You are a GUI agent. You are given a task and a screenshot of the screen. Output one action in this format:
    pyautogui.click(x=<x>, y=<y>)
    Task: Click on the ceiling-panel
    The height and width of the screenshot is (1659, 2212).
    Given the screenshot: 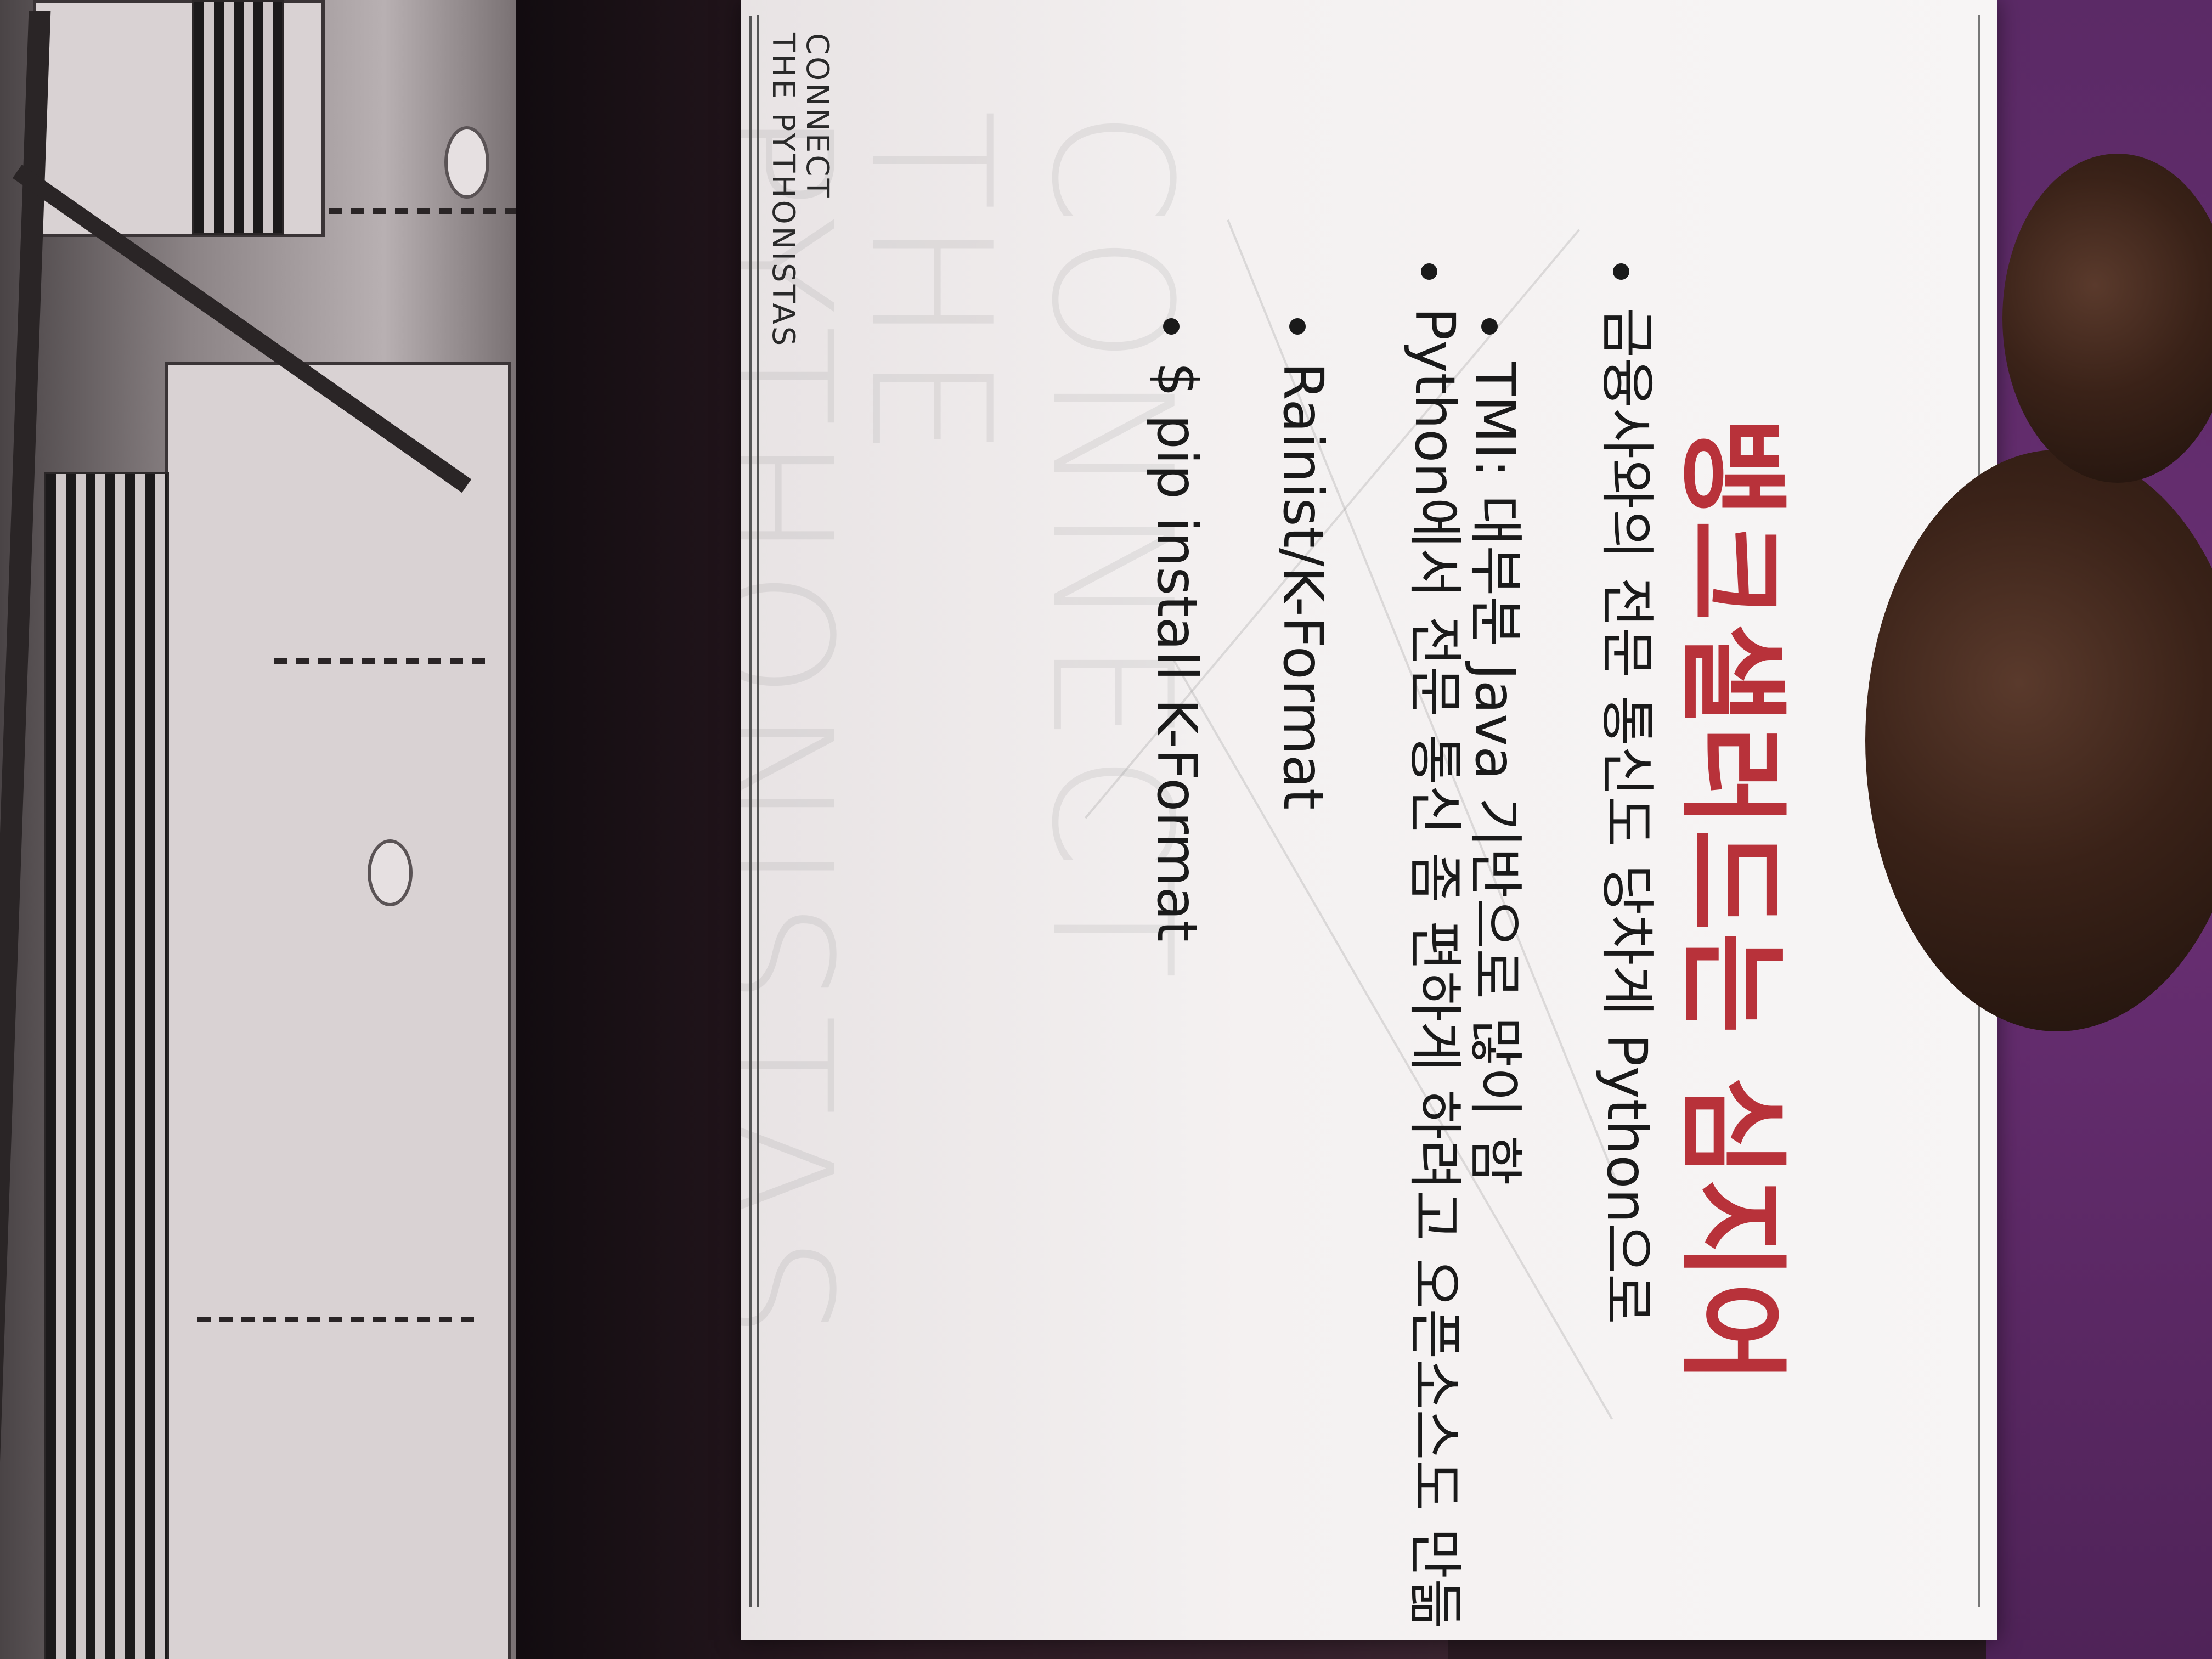 What is the action you would take?
    pyautogui.click(x=338, y=1010)
    